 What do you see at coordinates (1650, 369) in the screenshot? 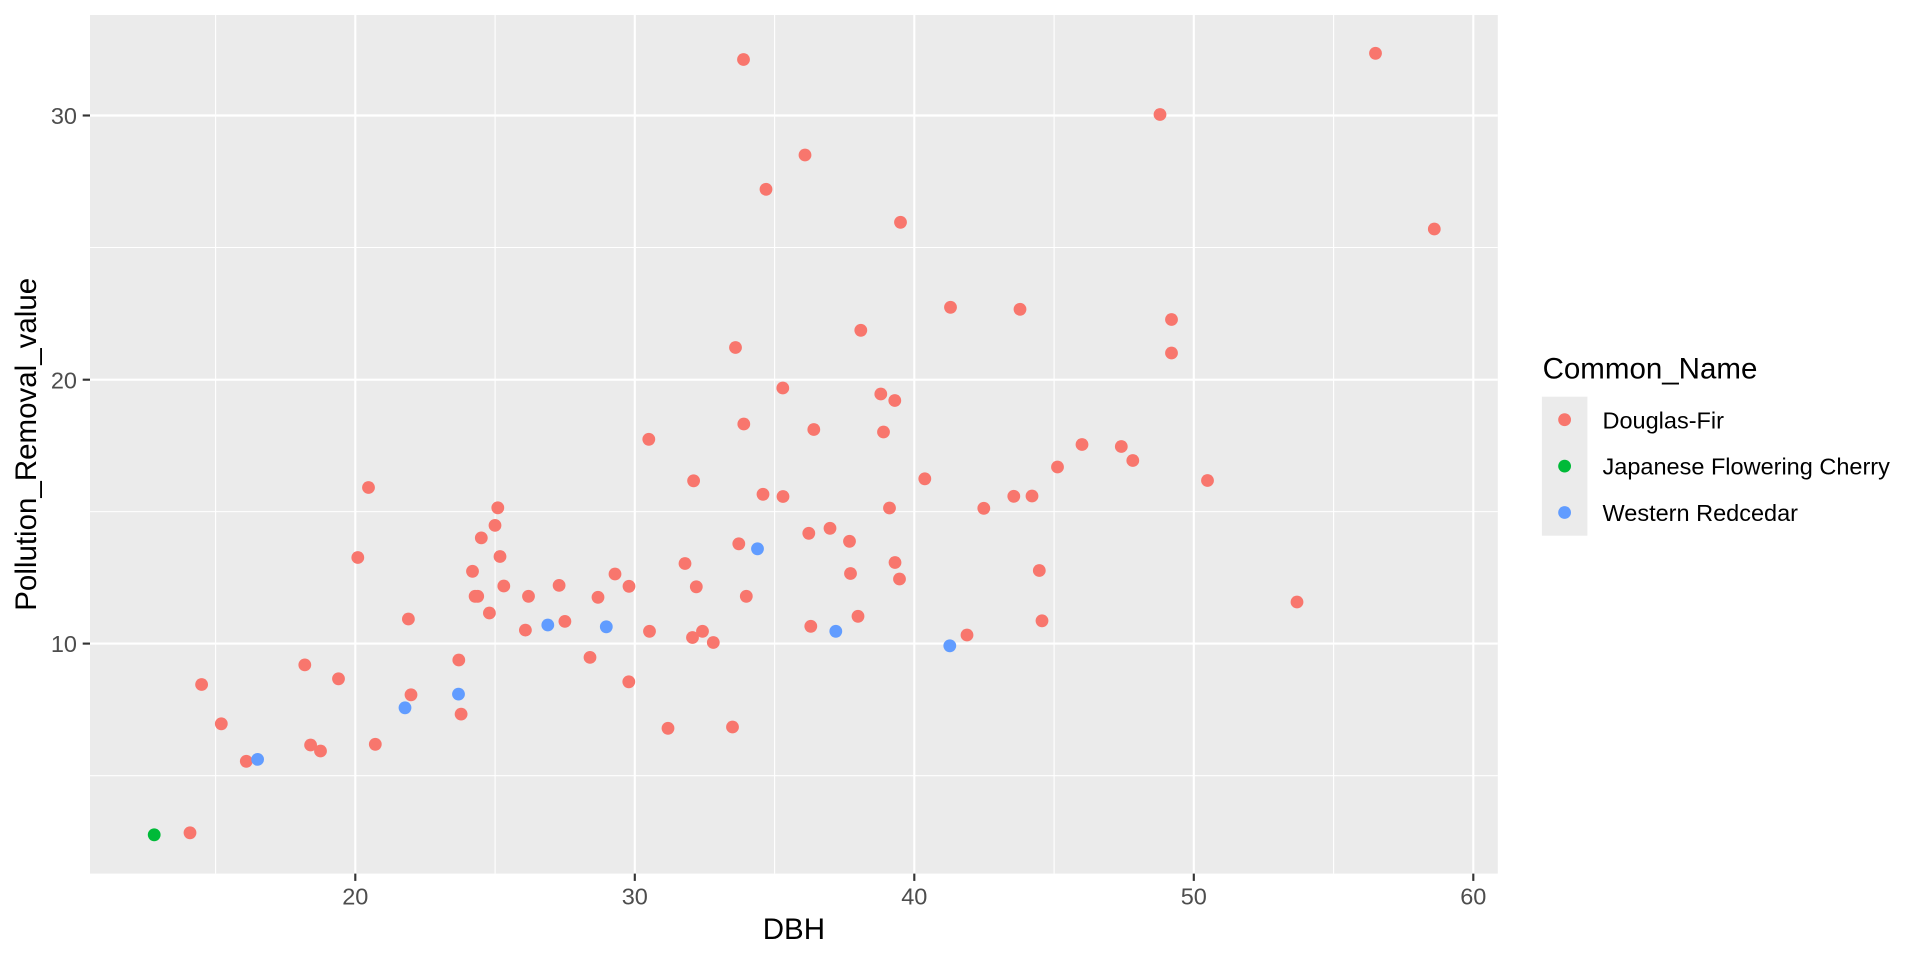
I see `svg-text: Common_Name` at bounding box center [1650, 369].